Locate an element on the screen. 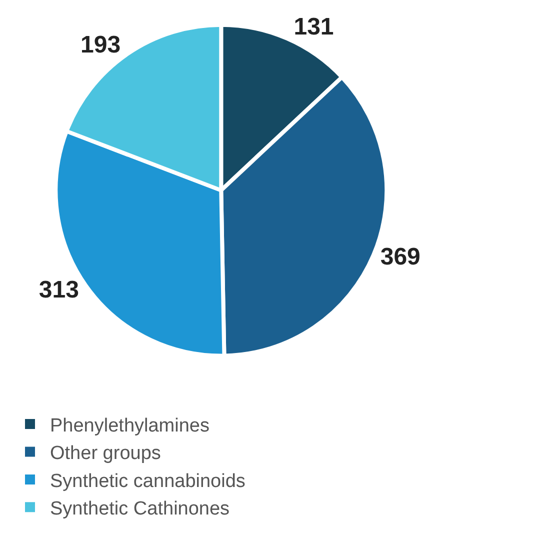  legend-label: Synthetic Cathinones is located at coordinates (140, 509).